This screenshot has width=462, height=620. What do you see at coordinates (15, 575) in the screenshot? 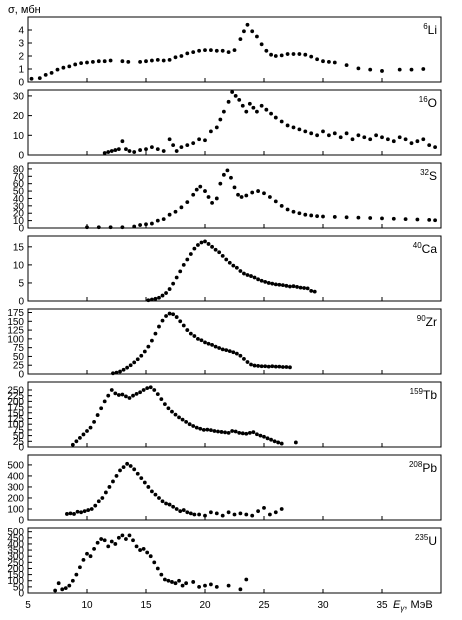
I see `y-tick-label: 150` at bounding box center [15, 575].